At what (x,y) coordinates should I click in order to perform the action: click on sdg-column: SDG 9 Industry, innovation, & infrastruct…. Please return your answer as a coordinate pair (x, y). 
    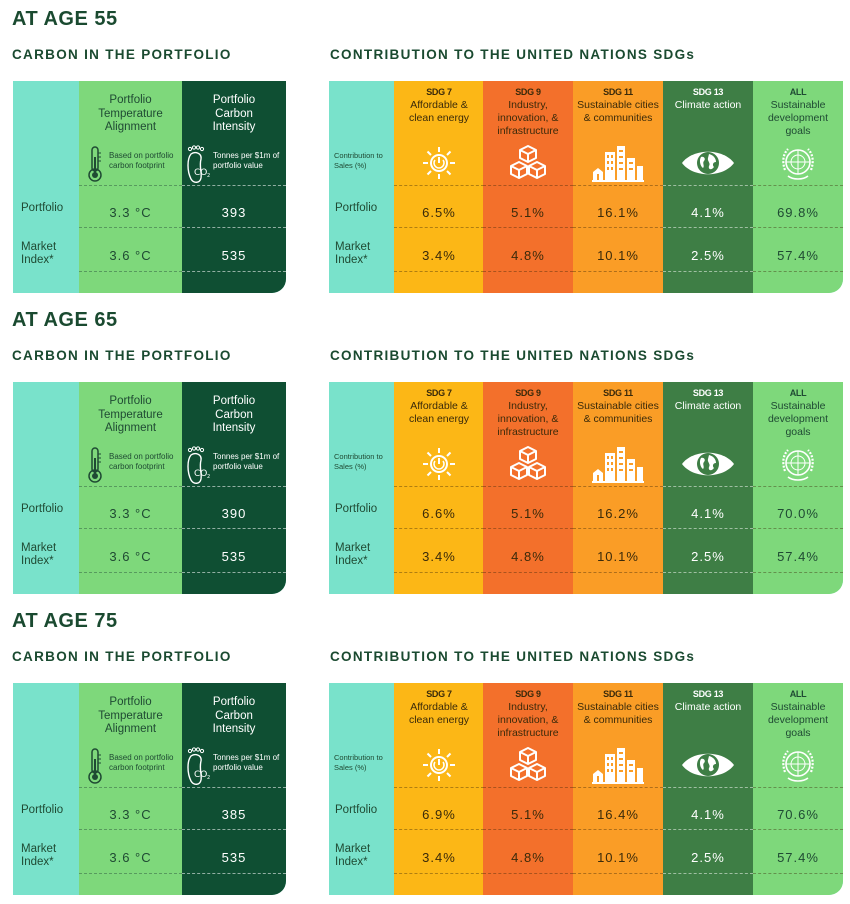
    Looking at the image, I should click on (528, 789).